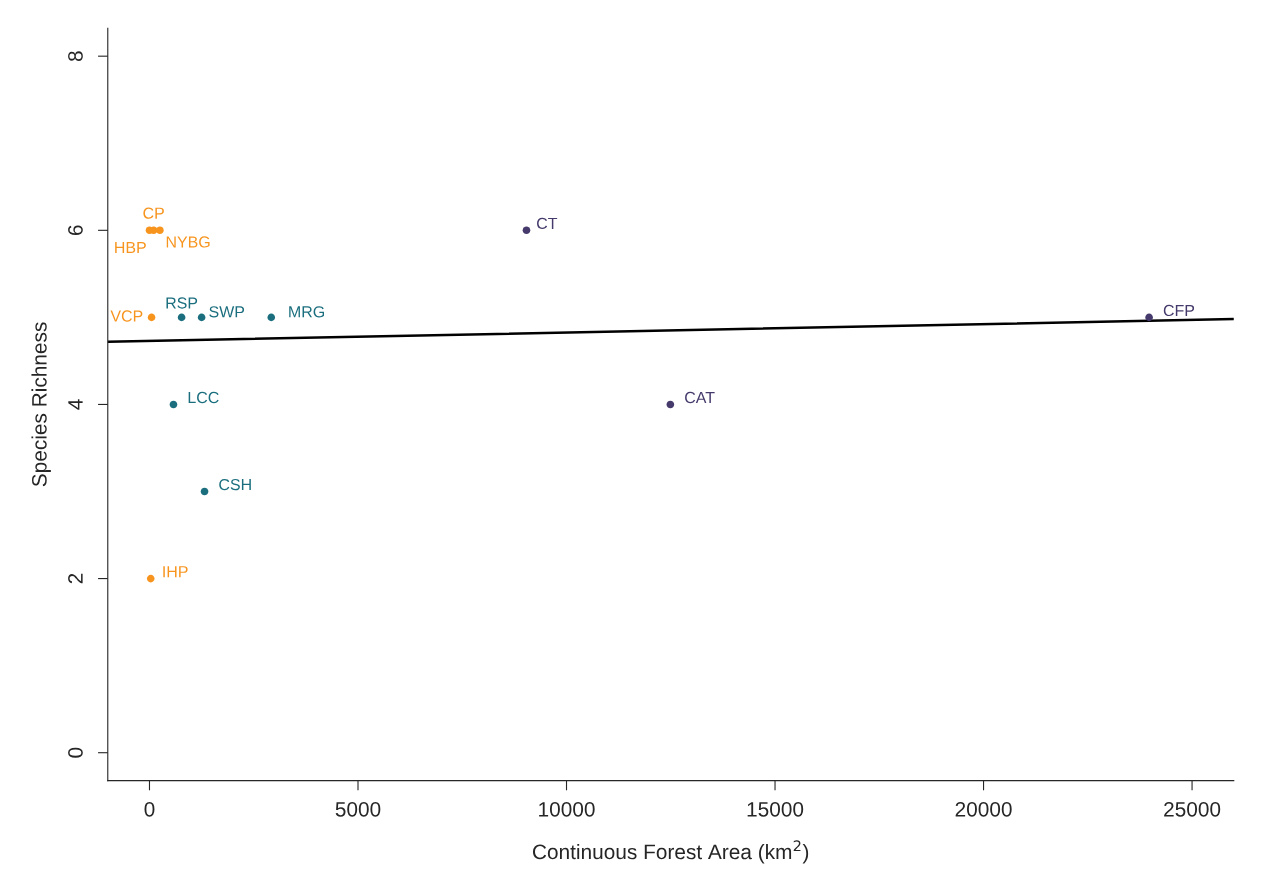 The height and width of the screenshot is (885, 1268). I want to click on x-tick-label: 20000, so click(983, 809).